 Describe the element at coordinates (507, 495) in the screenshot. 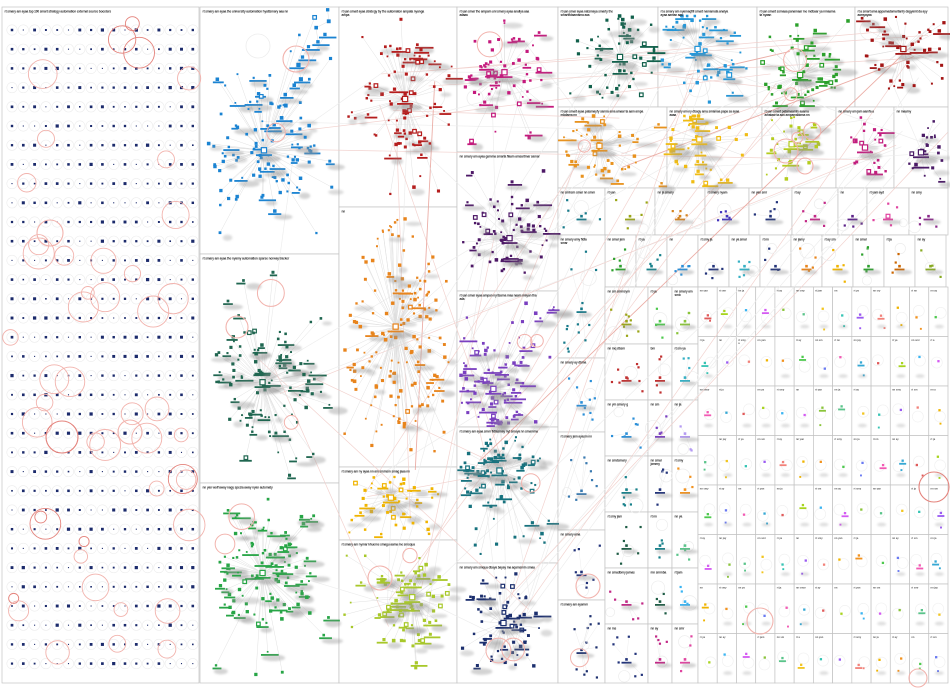

I see `cluster-box-g-teal` at that location.